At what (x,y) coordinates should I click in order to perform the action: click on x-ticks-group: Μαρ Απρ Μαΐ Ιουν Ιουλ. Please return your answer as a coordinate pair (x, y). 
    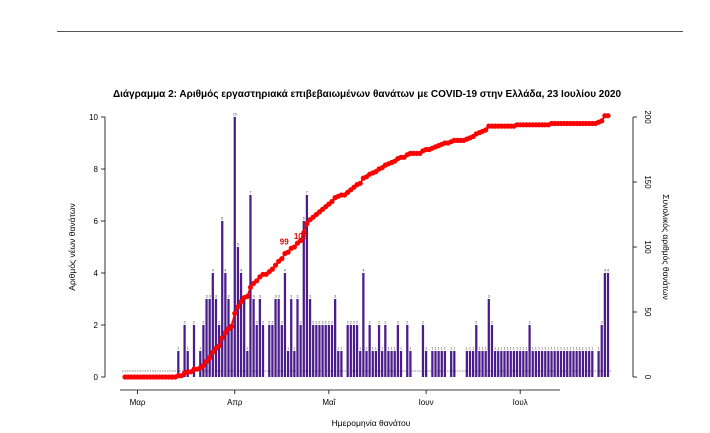
    Looking at the image, I should click on (329, 398).